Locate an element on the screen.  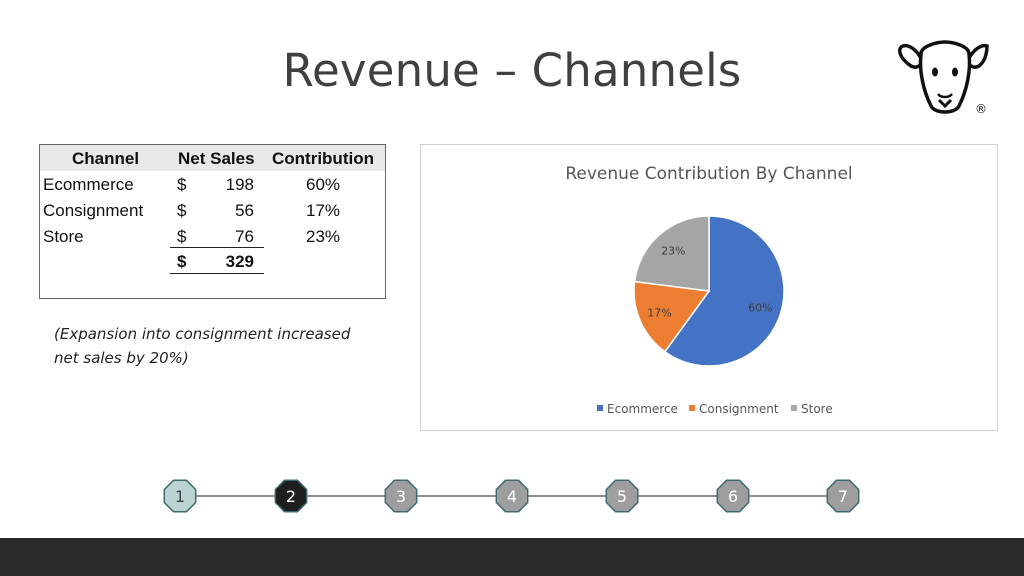
registered-mark: ® is located at coordinates (981, 109).